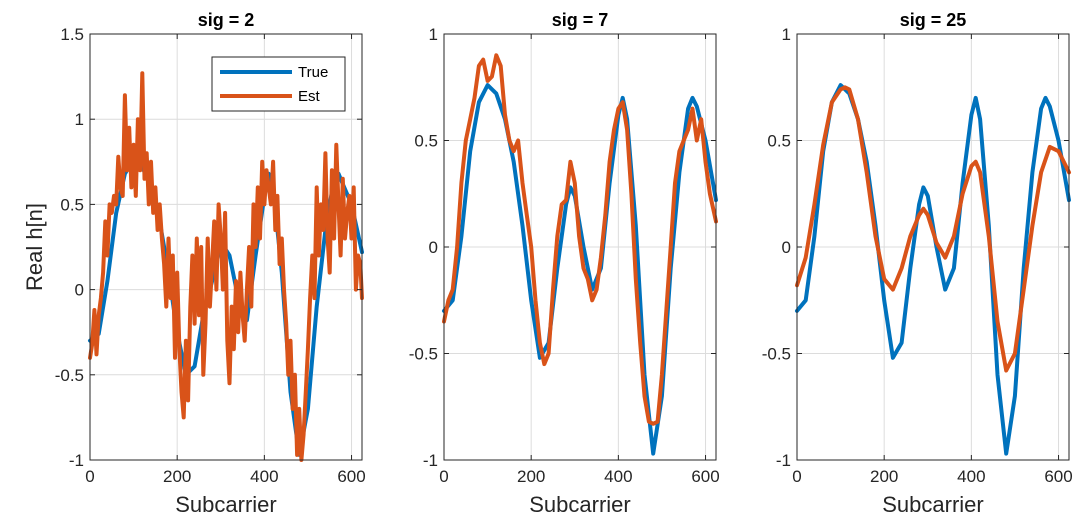 Image resolution: width=1076 pixels, height=532 pixels. What do you see at coordinates (226, 20) in the screenshot?
I see `chart-title: sig = 2` at bounding box center [226, 20].